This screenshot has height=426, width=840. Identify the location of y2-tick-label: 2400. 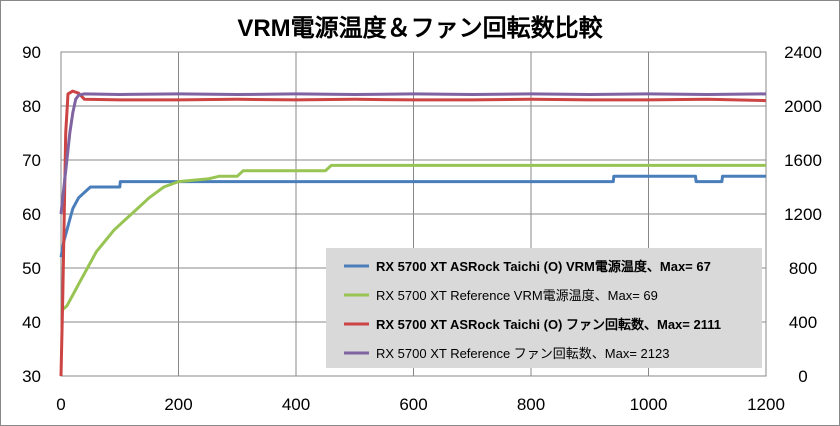
(803, 52).